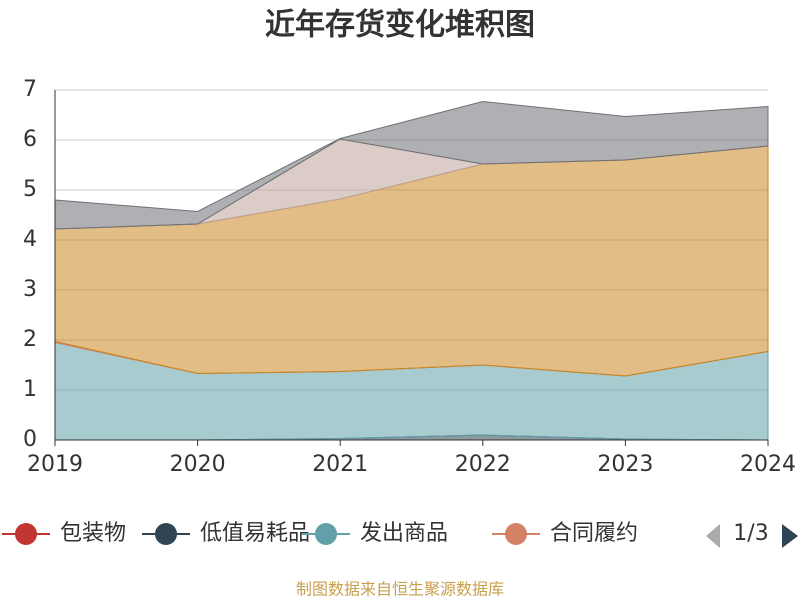 The width and height of the screenshot is (800, 604). What do you see at coordinates (30, 139) in the screenshot?
I see `y-tick-label: 6` at bounding box center [30, 139].